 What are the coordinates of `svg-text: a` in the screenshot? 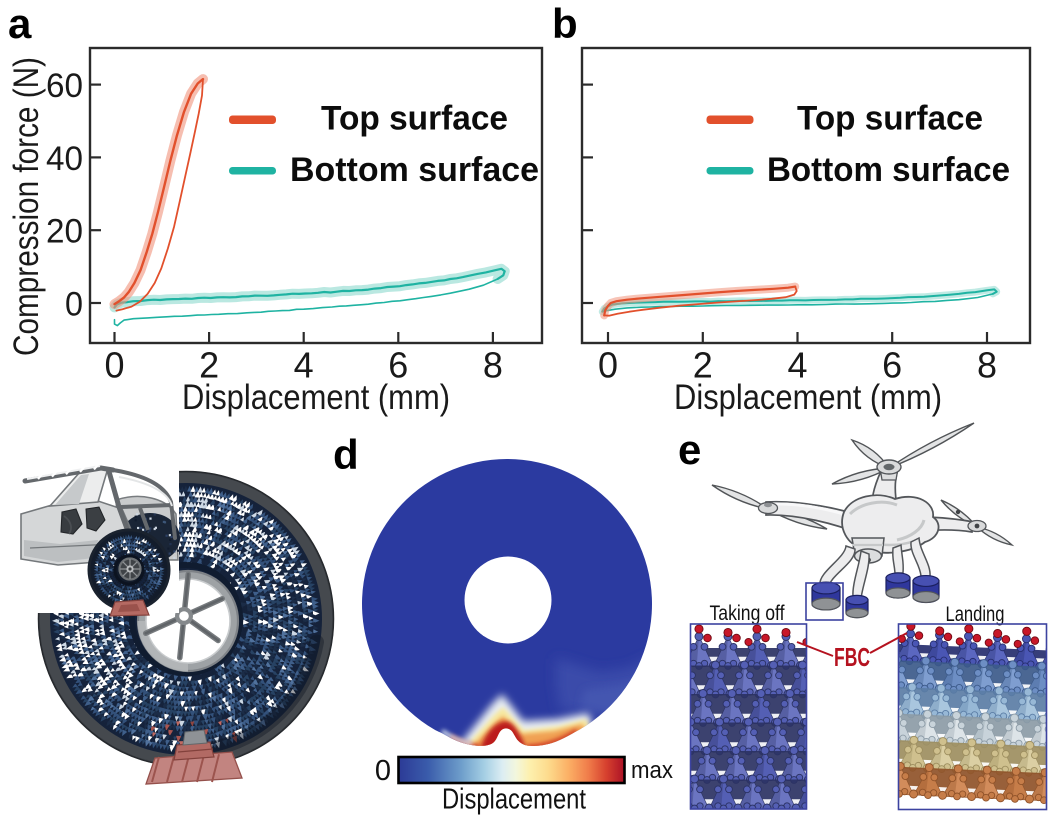 It's located at (20, 23).